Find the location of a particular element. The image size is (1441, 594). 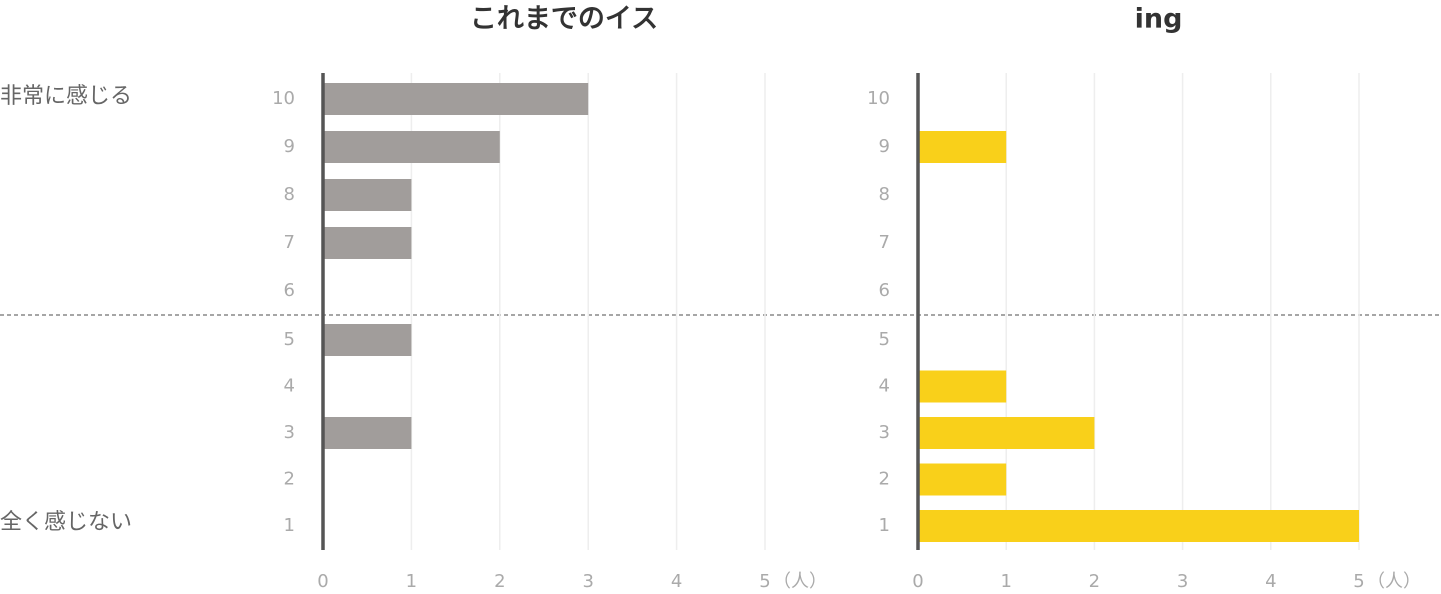

scale-low-label: 全く感じない is located at coordinates (66, 522).